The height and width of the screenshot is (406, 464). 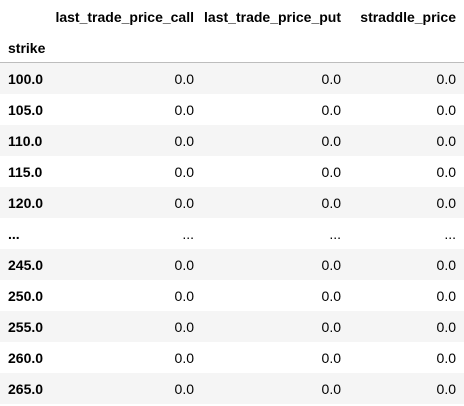 I want to click on index-name-label: strike, so click(x=27, y=48).